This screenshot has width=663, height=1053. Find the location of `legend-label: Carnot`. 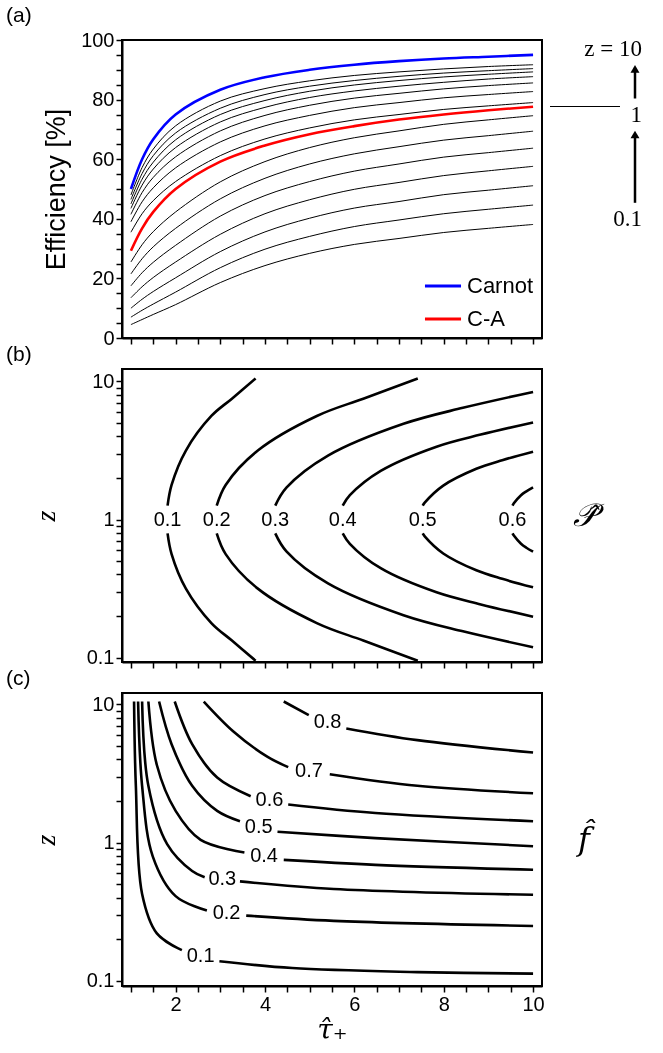

legend-label: Carnot is located at coordinates (500, 285).